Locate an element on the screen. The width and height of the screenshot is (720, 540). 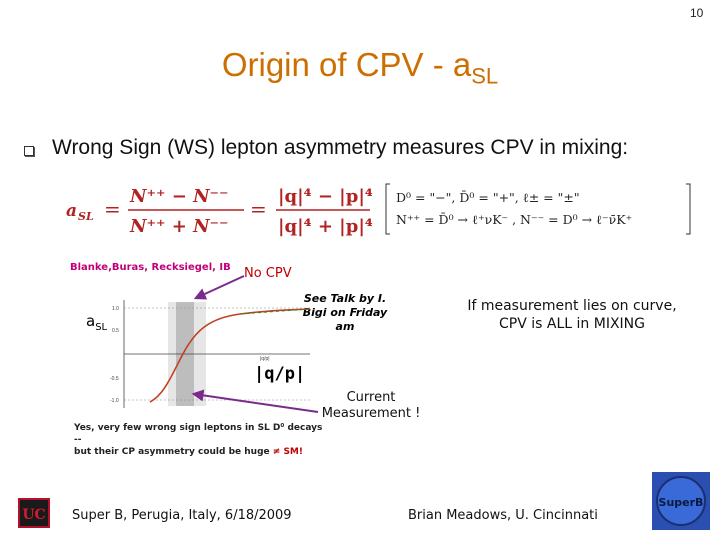
title-main: Origin of CPV - a is located at coordinates (346, 64).